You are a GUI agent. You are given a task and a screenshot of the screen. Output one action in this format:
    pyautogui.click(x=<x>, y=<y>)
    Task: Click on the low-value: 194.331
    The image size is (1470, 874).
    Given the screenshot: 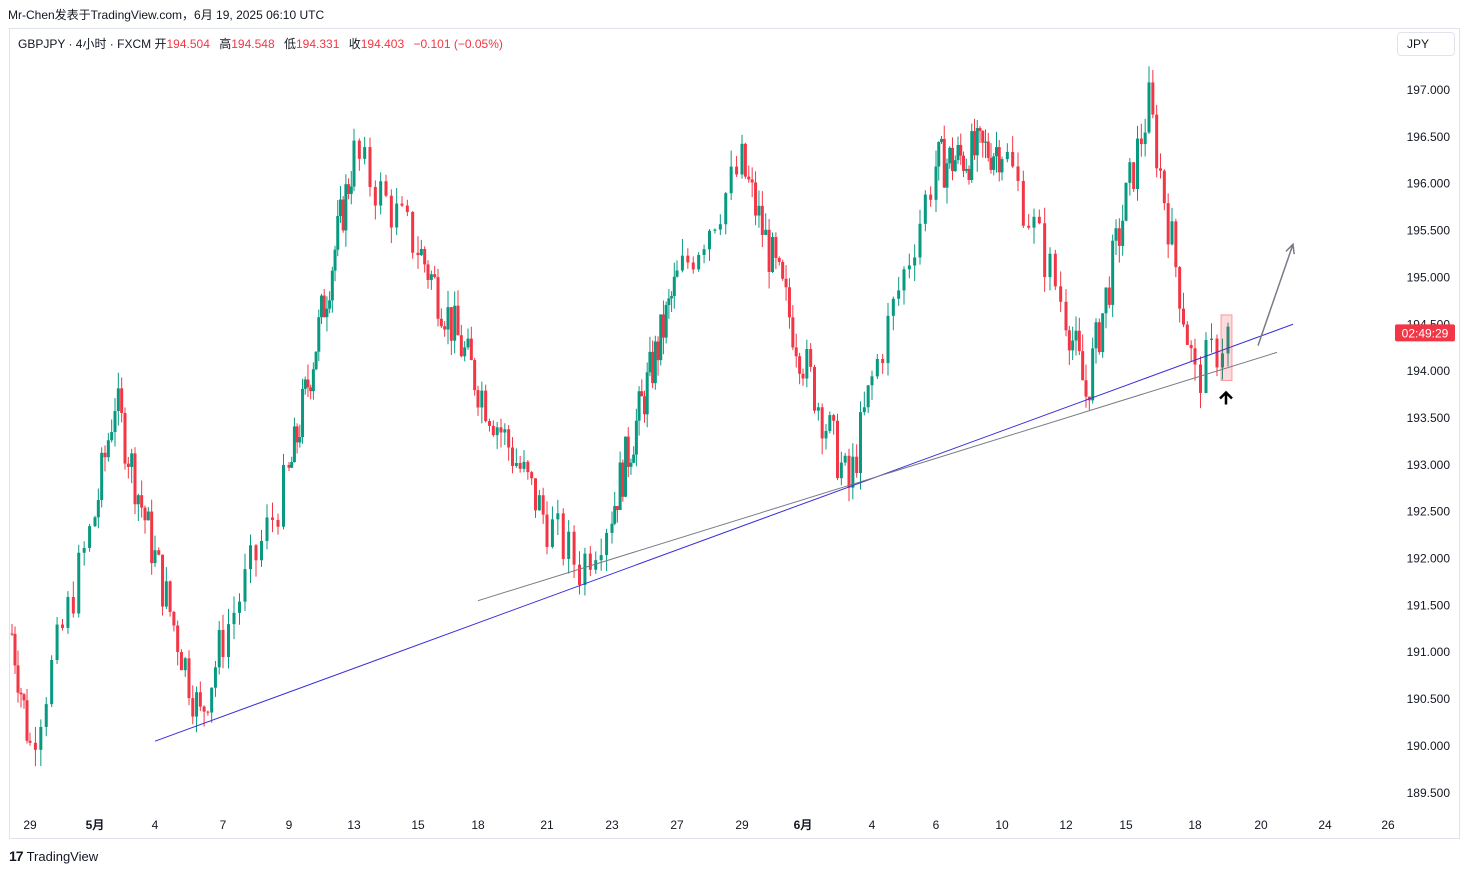 What is the action you would take?
    pyautogui.click(x=318, y=44)
    